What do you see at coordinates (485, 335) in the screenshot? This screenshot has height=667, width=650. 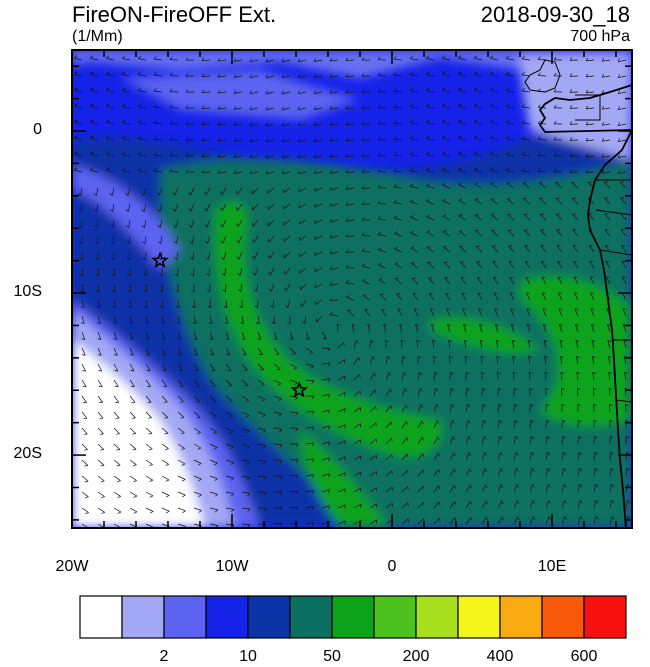 I see `field-green-patch` at bounding box center [485, 335].